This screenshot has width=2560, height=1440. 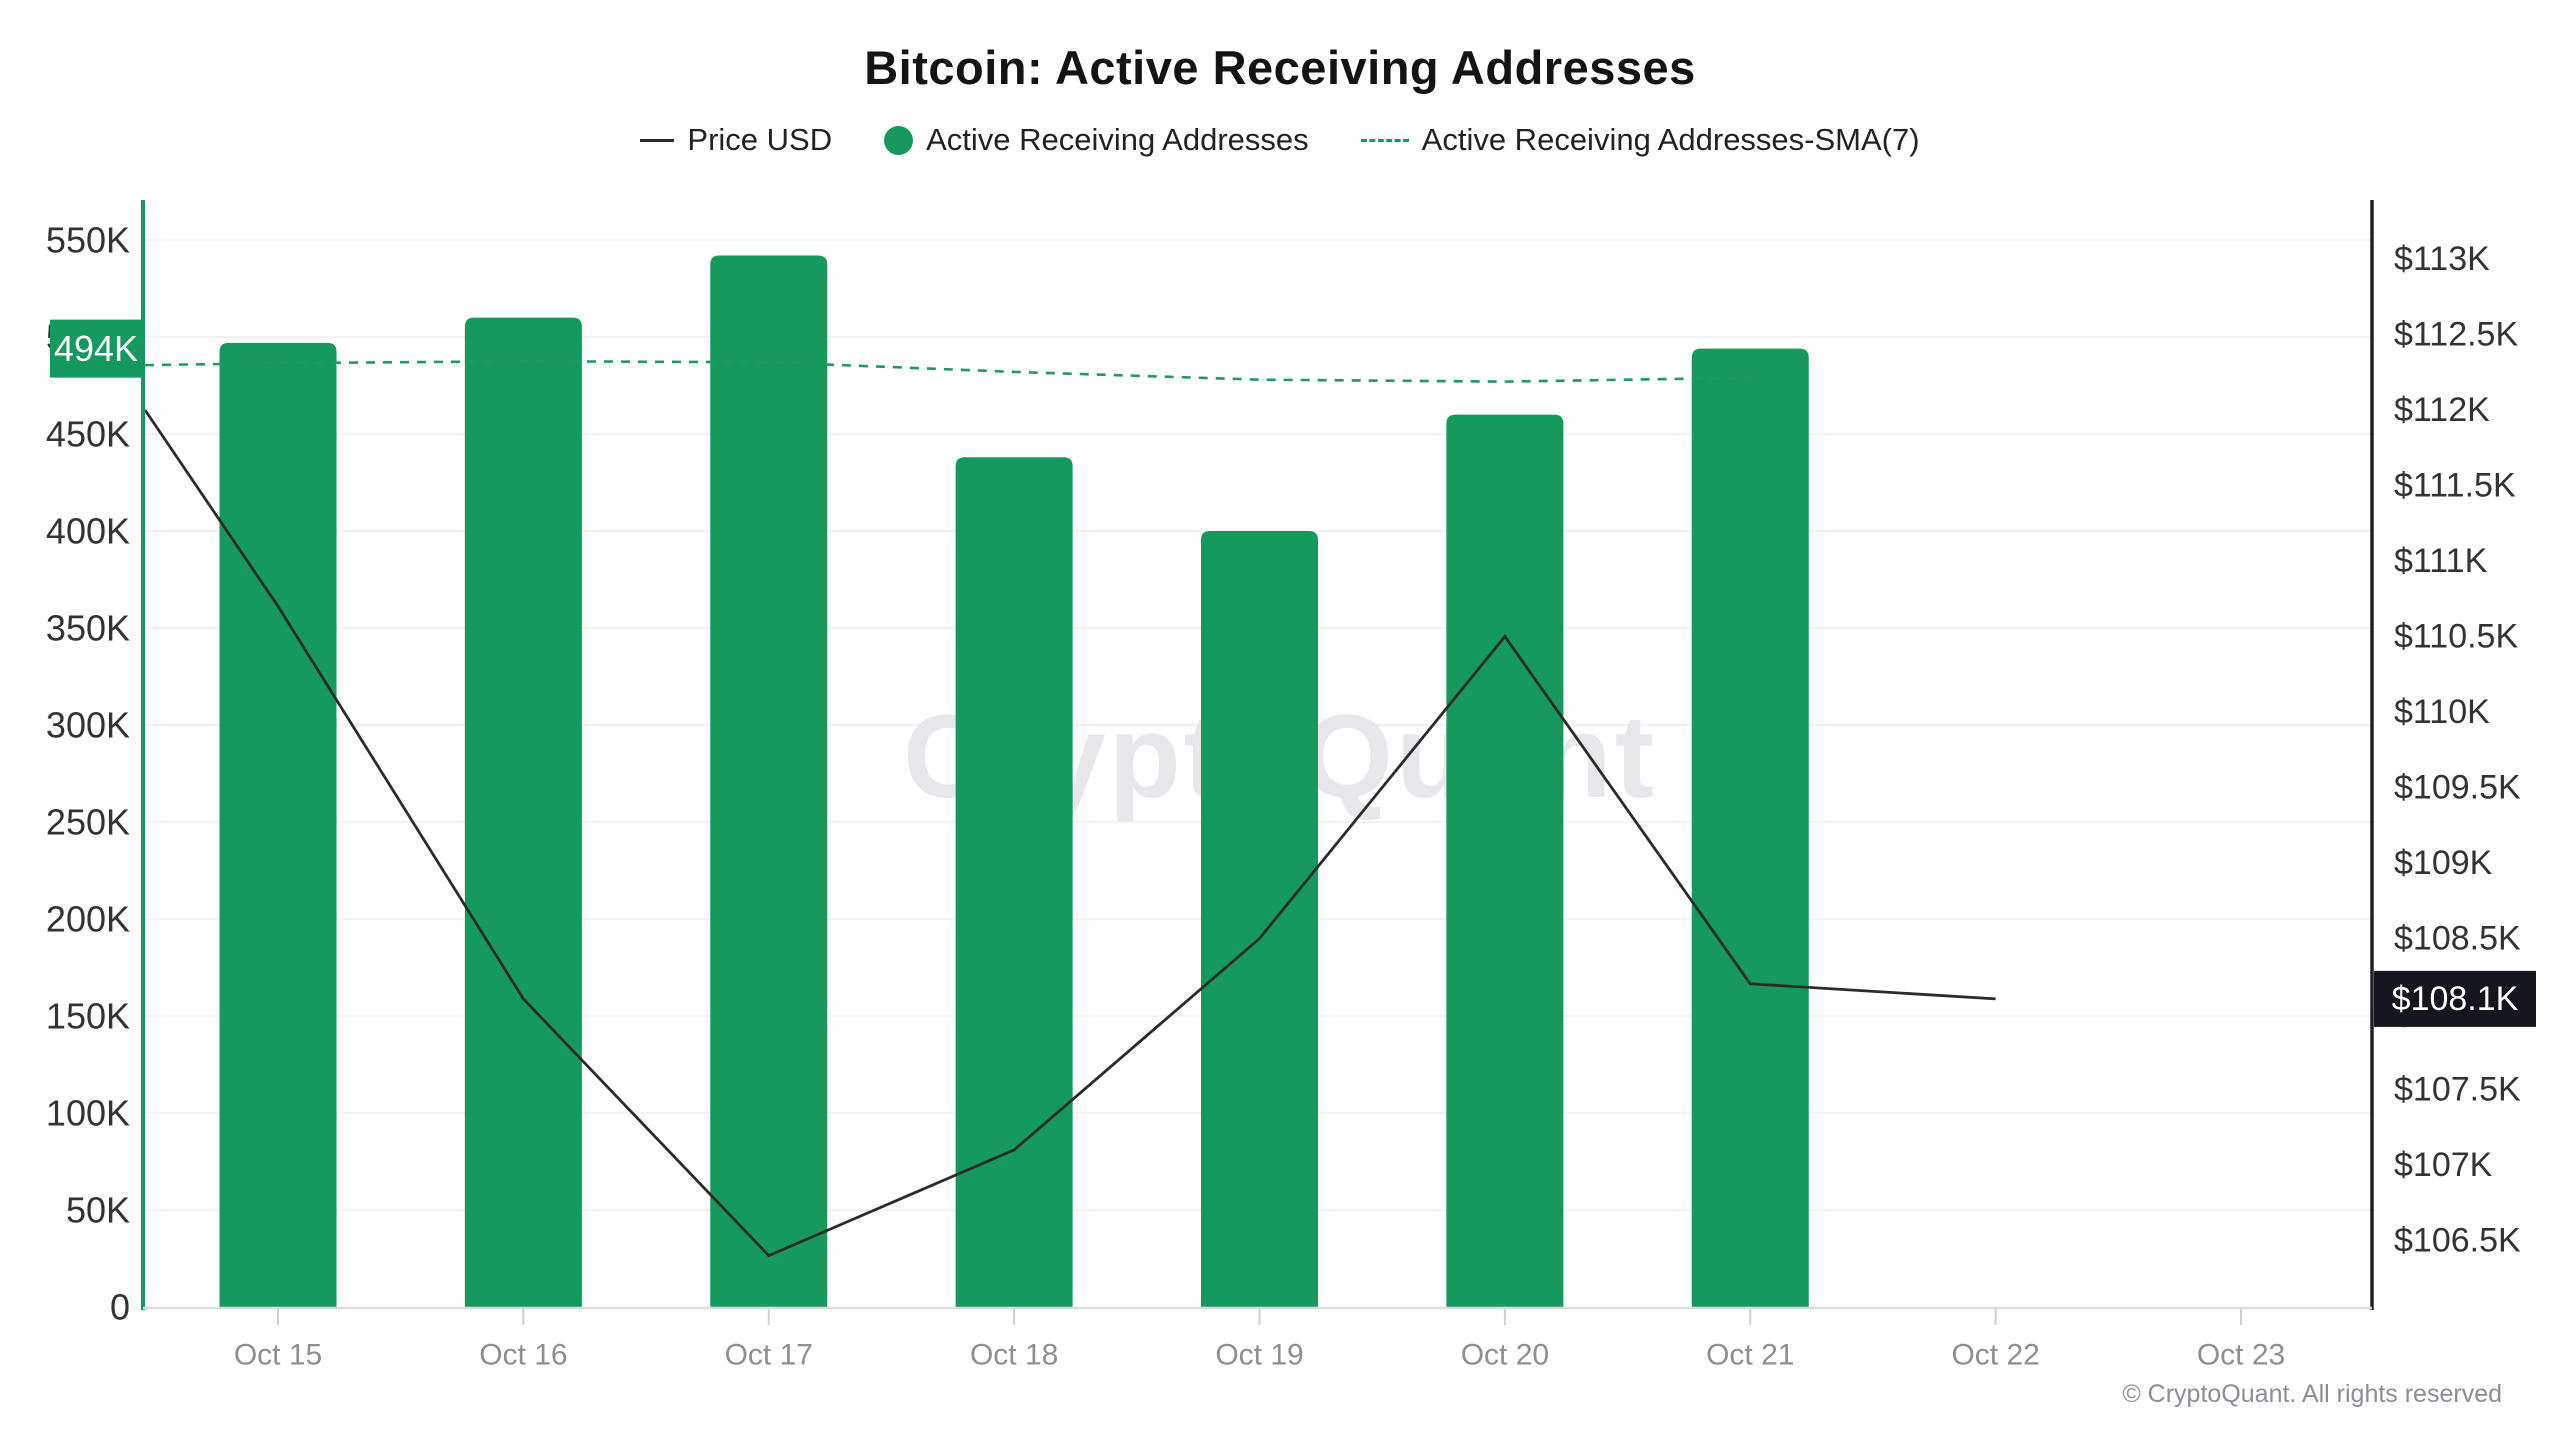 I want to click on x-axis-date-label: Oct 21, so click(x=1750, y=1355).